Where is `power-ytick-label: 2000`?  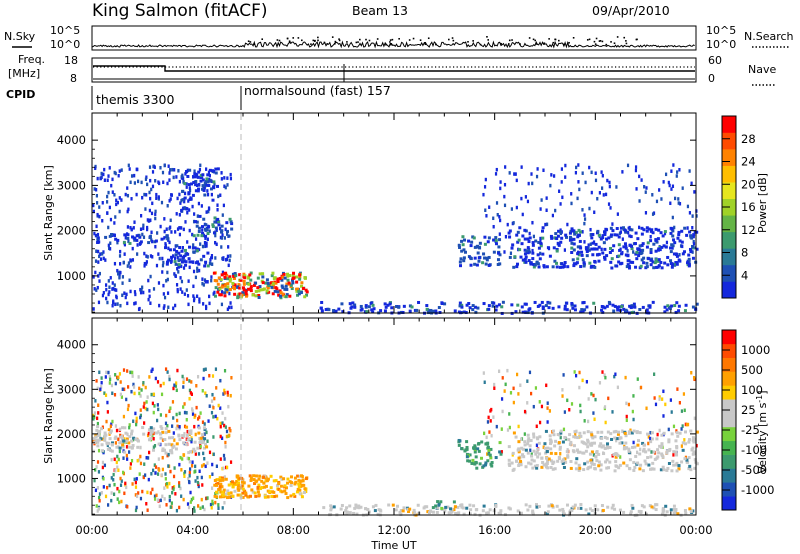 power-ytick-label: 2000 is located at coordinates (71, 231).